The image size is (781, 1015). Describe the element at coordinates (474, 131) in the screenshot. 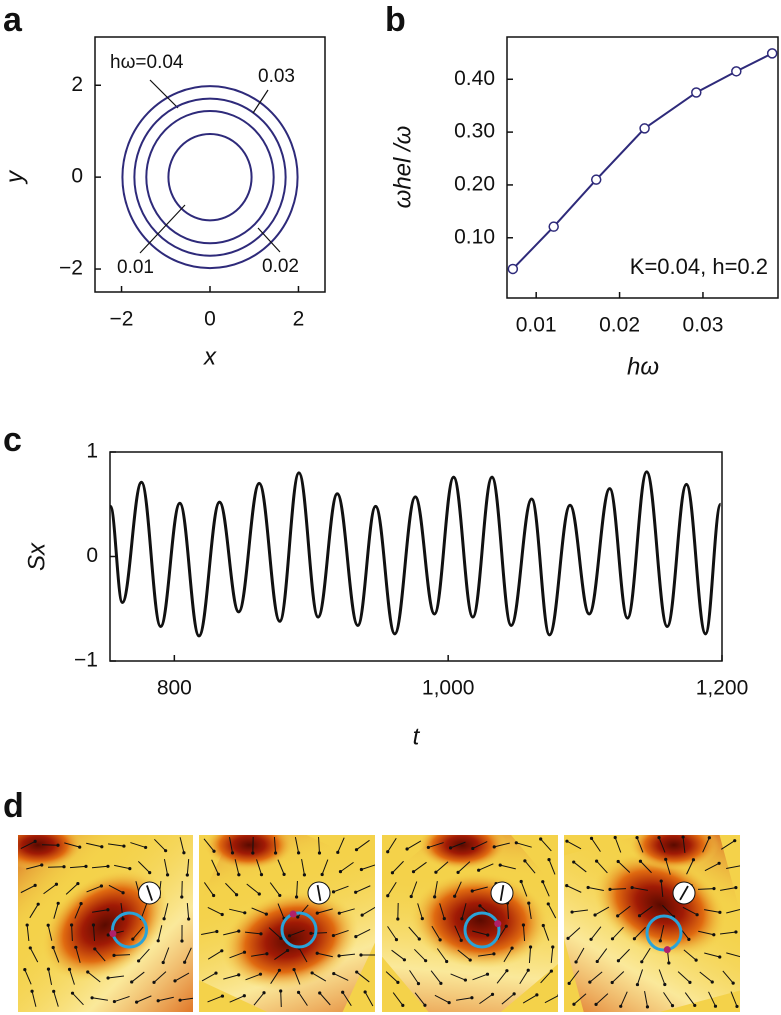

I see `y-tick-label: 0.30` at that location.